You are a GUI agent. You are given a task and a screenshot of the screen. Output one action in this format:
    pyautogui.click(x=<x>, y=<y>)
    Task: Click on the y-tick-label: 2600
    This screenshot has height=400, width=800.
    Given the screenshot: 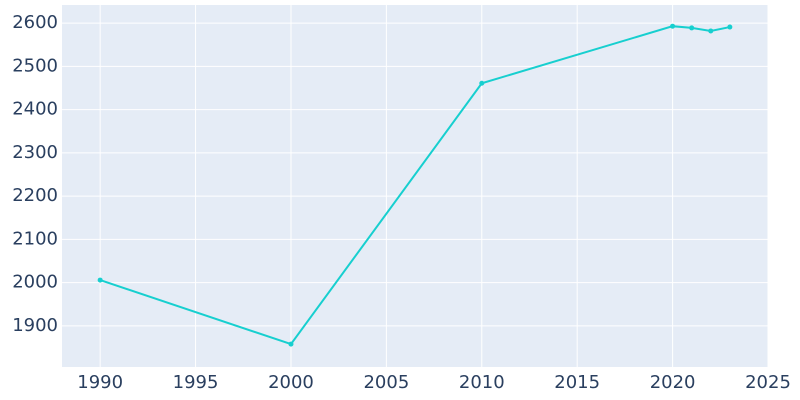 What is the action you would take?
    pyautogui.click(x=35, y=22)
    